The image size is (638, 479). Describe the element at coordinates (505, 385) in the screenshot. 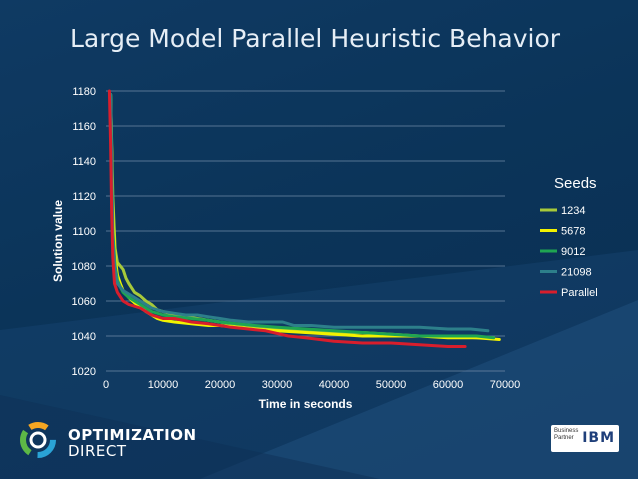

I see `x-tick-label: 70000` at that location.